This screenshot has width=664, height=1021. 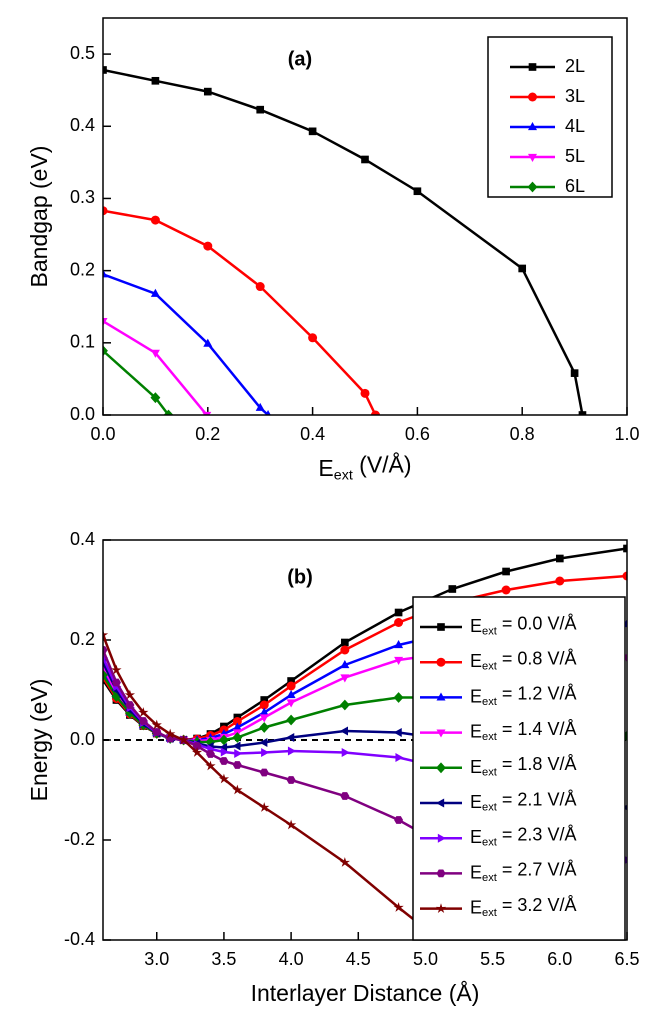 I want to click on legend-label-part: = 2.1 V/Å, so click(x=537, y=799).